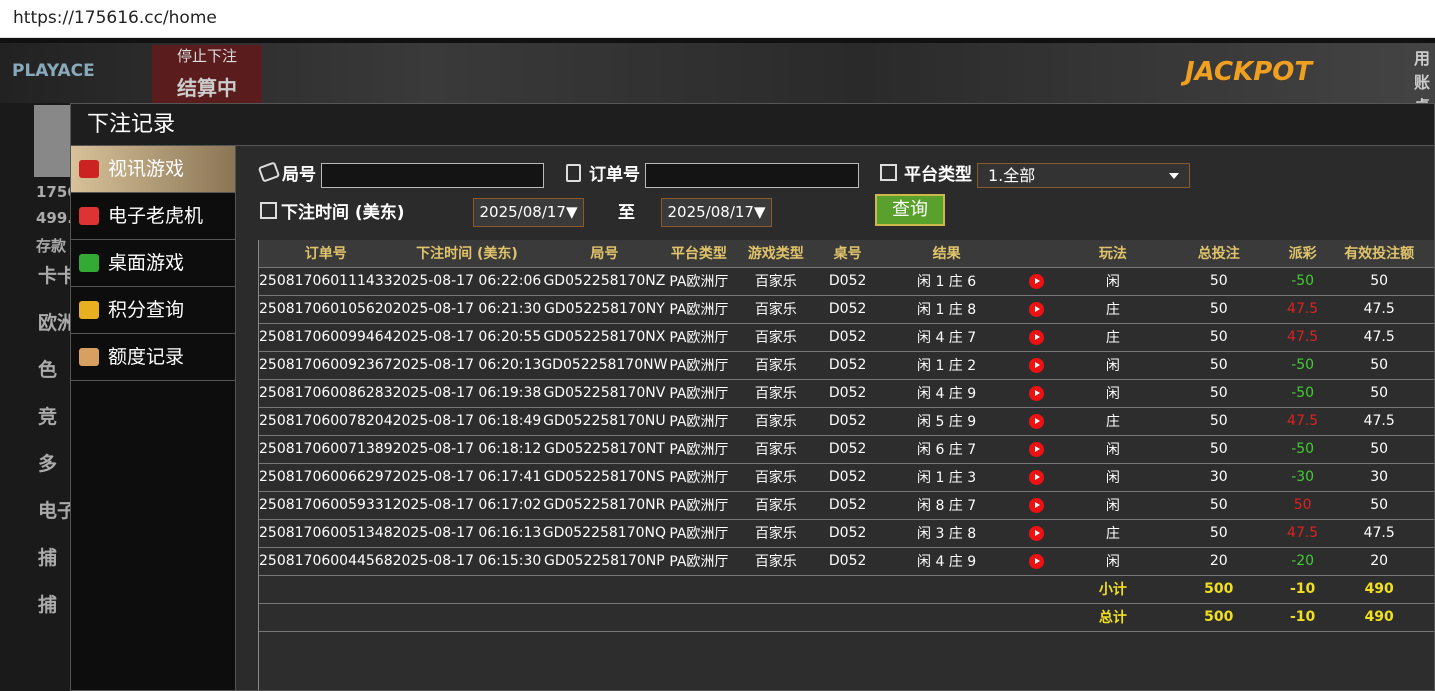 Image resolution: width=1435 pixels, height=691 pixels. Describe the element at coordinates (146, 357) in the screenshot. I see `menu-label: 额度记录` at that location.